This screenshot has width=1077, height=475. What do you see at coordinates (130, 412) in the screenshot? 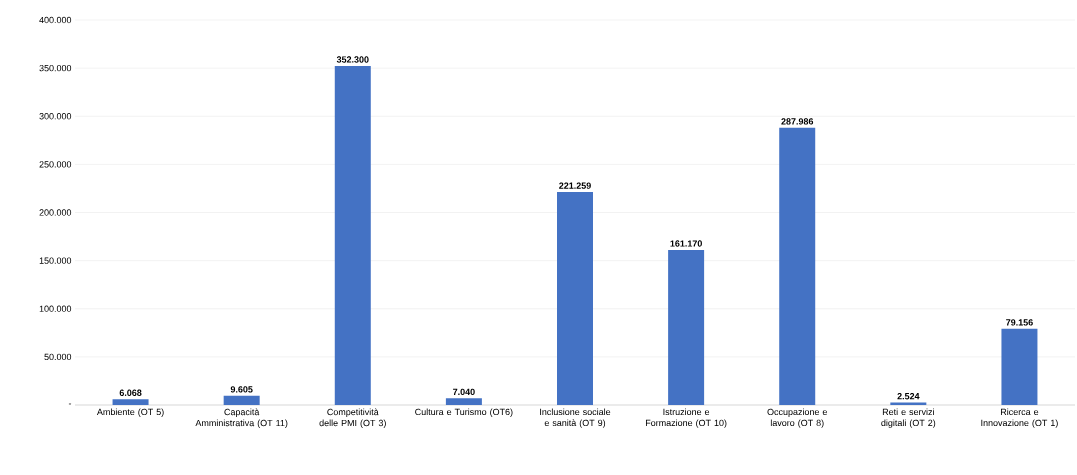
I see `x-tick-label: Ambiente (OT 5)` at bounding box center [130, 412].